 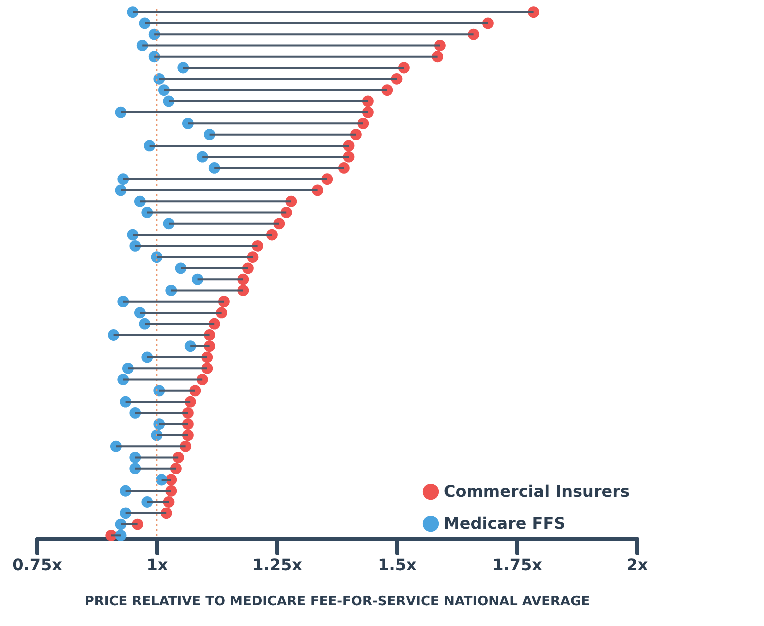 What do you see at coordinates (398, 565) in the screenshot?
I see `x-tick-label: 1.5x` at bounding box center [398, 565].